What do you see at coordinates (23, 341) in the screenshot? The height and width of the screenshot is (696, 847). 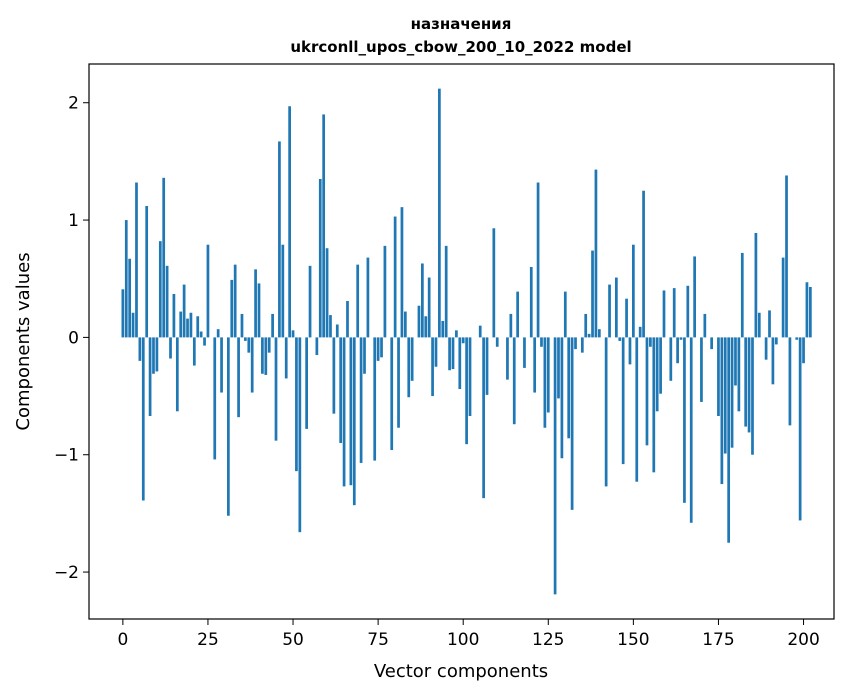 I see `y-axis-label: Components values` at bounding box center [23, 341].